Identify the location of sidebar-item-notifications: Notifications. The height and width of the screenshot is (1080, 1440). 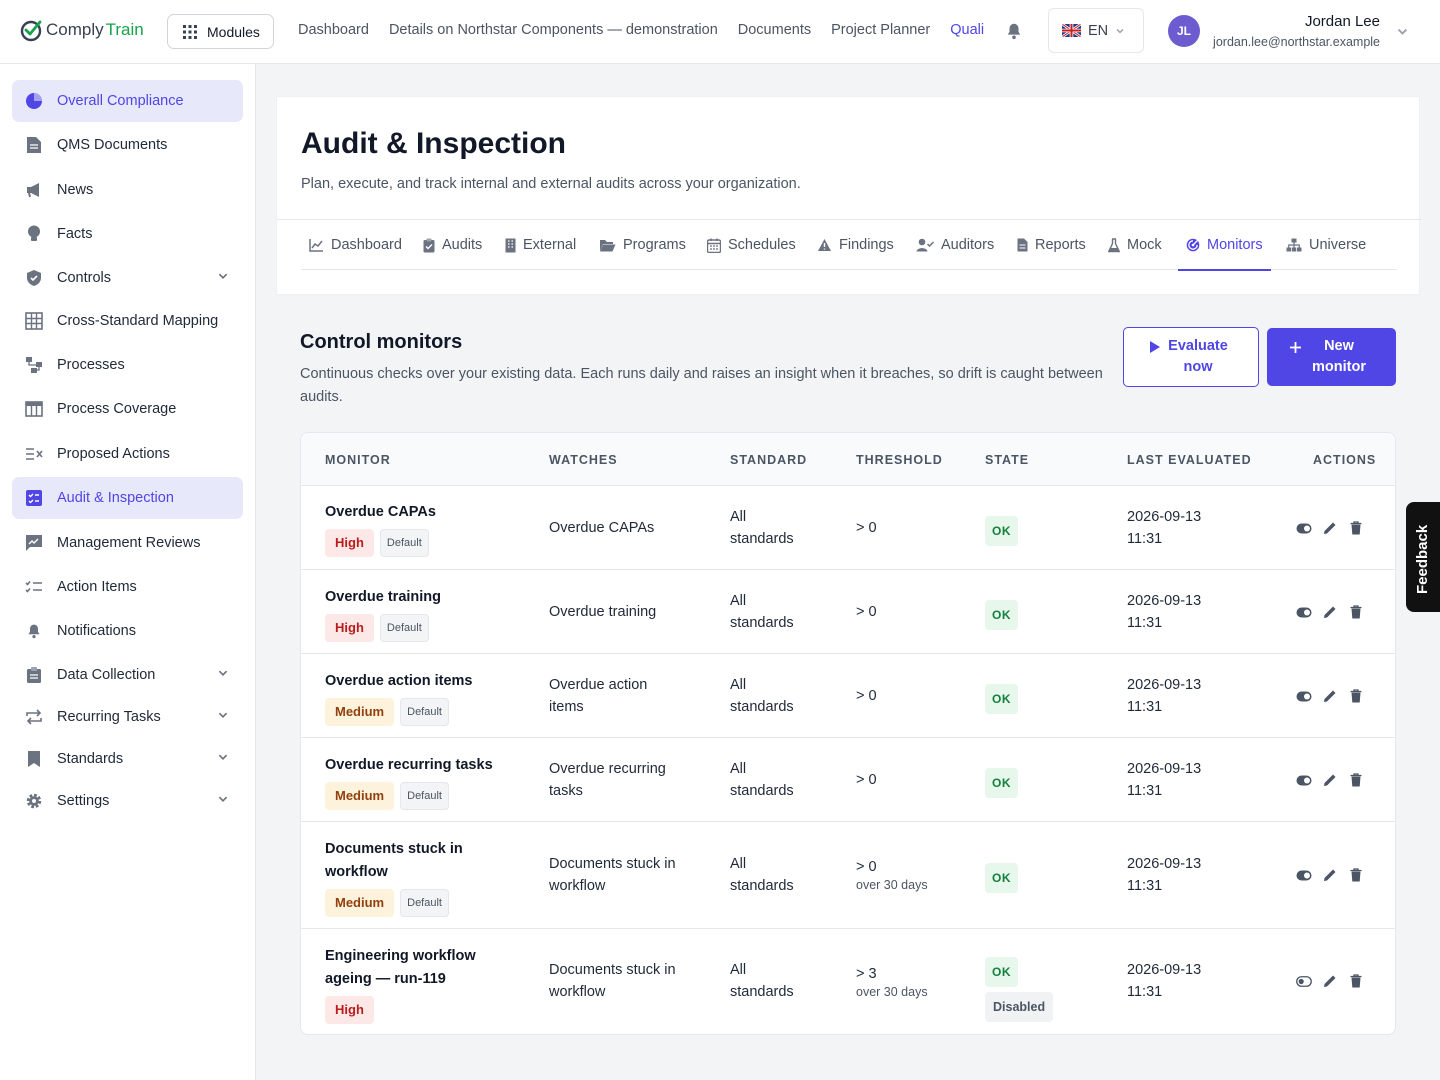
(127, 631).